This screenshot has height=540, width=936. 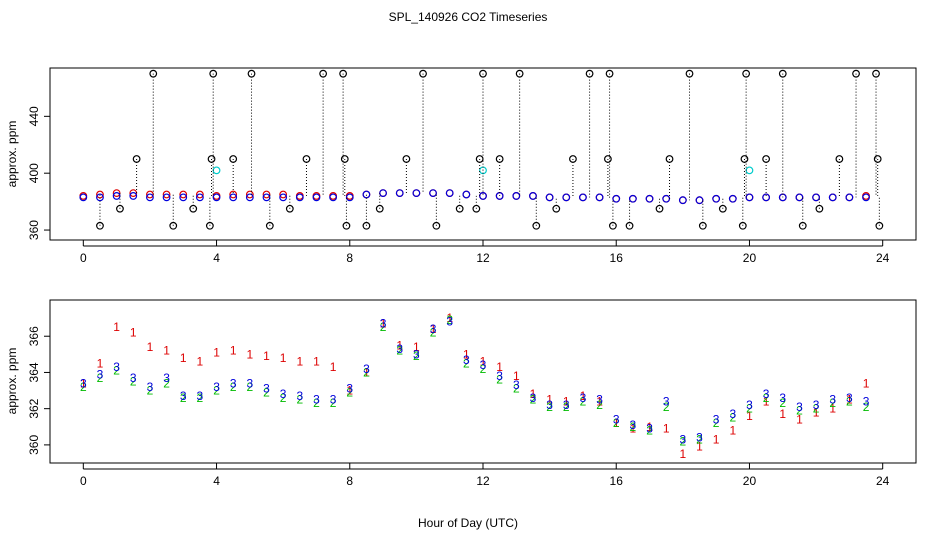 What do you see at coordinates (216, 258) in the screenshot?
I see `x-tick-label: 4` at bounding box center [216, 258].